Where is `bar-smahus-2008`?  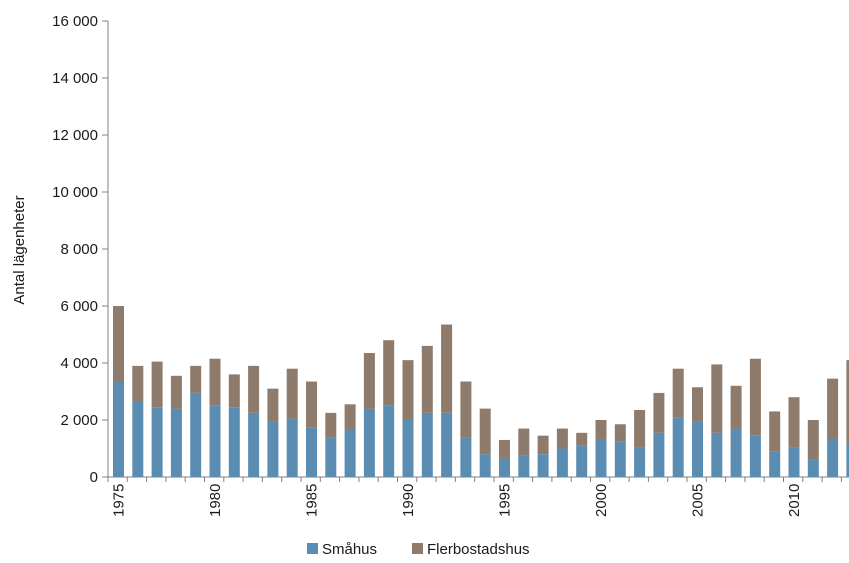 bar-smahus-2008 is located at coordinates (755, 456).